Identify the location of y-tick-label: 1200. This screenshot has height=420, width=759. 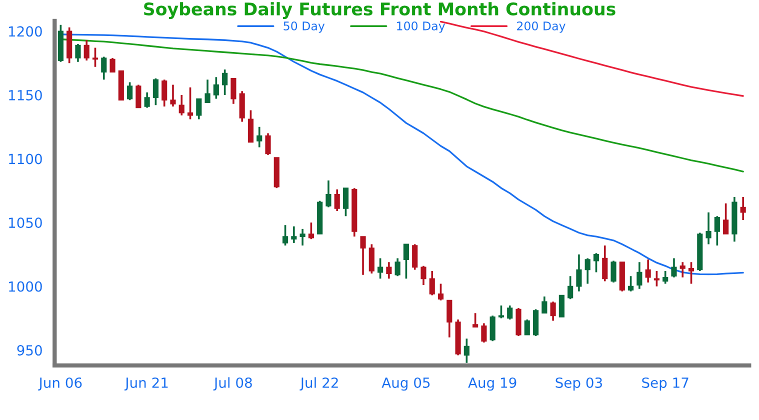
(25, 31).